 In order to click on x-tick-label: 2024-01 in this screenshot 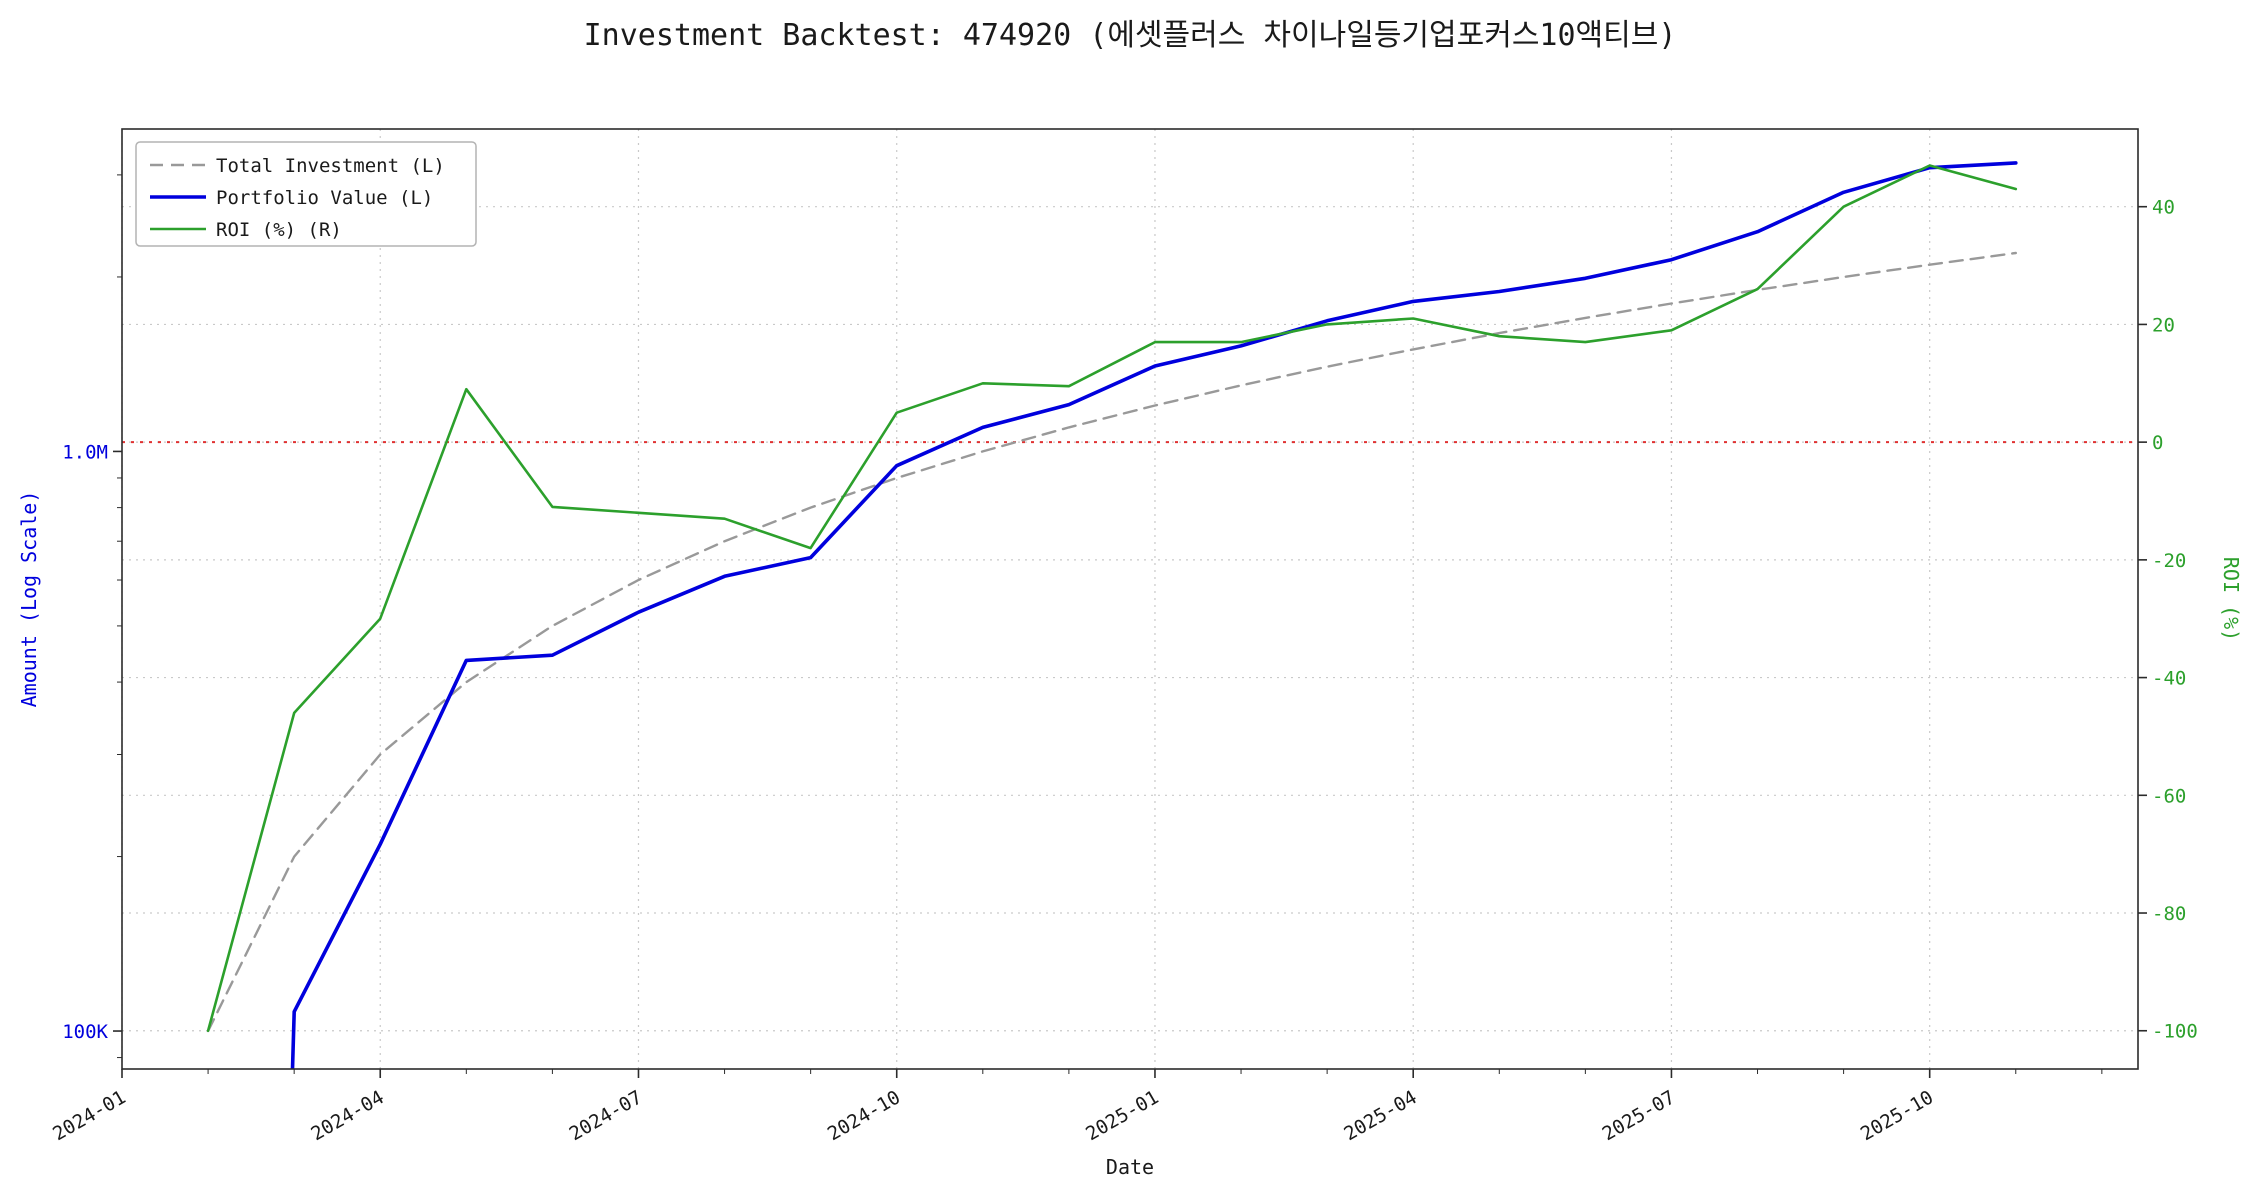, I will do `click(89, 1115)`.